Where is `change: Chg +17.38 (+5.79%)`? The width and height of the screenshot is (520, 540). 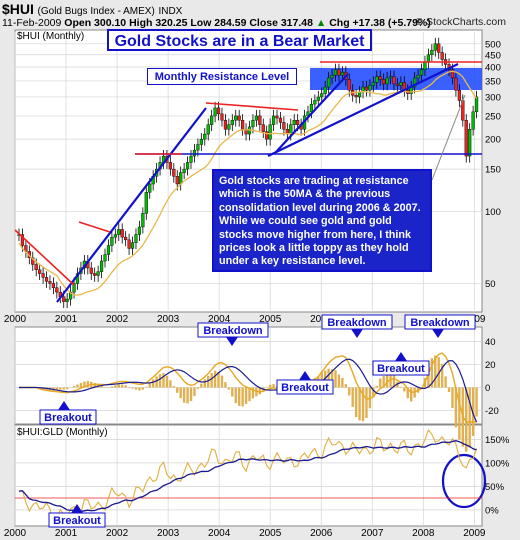 change: Chg +17.38 (+5.79%) is located at coordinates (380, 23).